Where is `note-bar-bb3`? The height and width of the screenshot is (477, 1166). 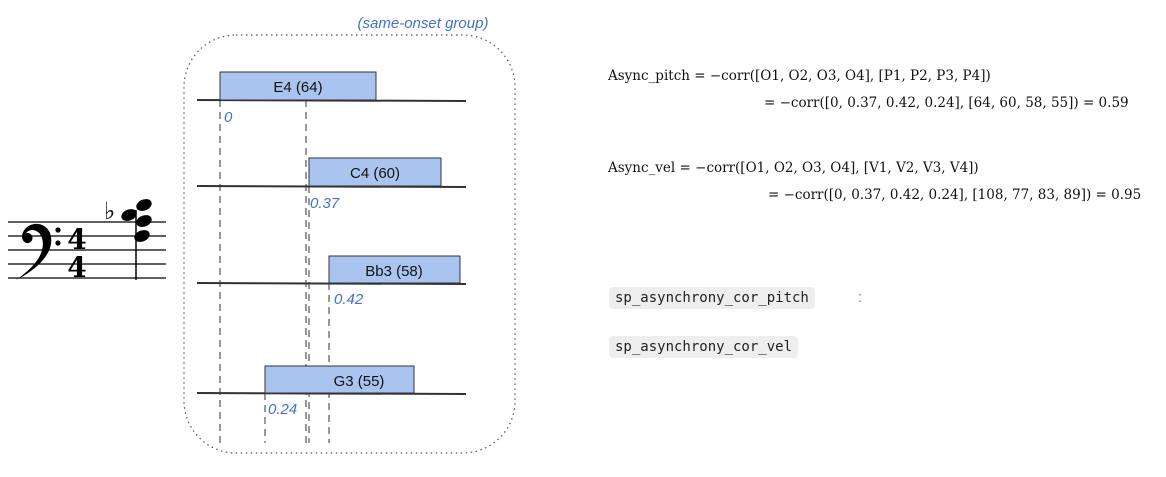 note-bar-bb3 is located at coordinates (394, 269).